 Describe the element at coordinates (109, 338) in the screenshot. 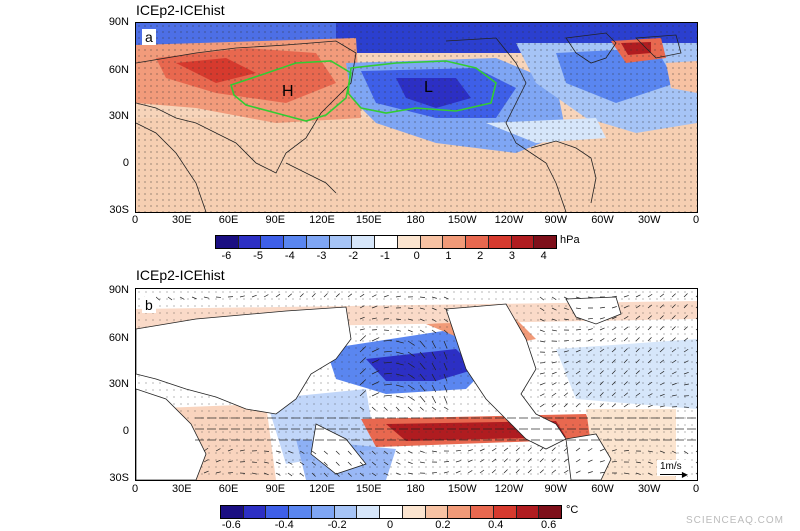

I see `lat-tick: 60N` at that location.